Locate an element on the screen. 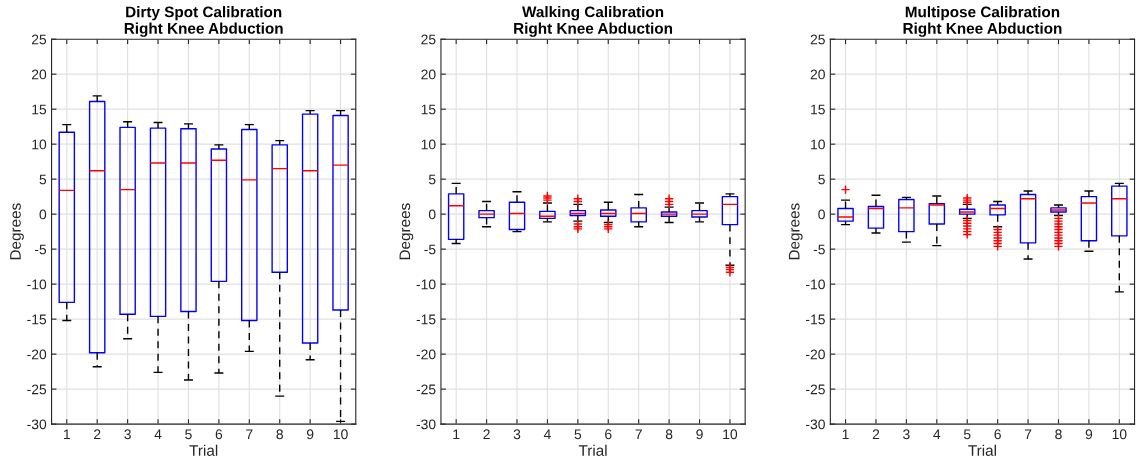 The width and height of the screenshot is (1146, 461). chart-title: Walking Calibration Right Knee Abduction is located at coordinates (593, 21).